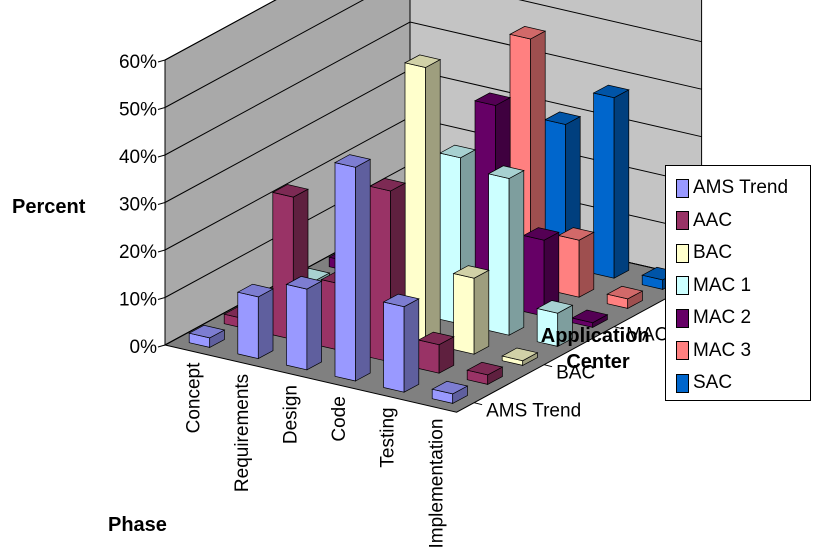  I want to click on legend-label: SAC, so click(713, 383).